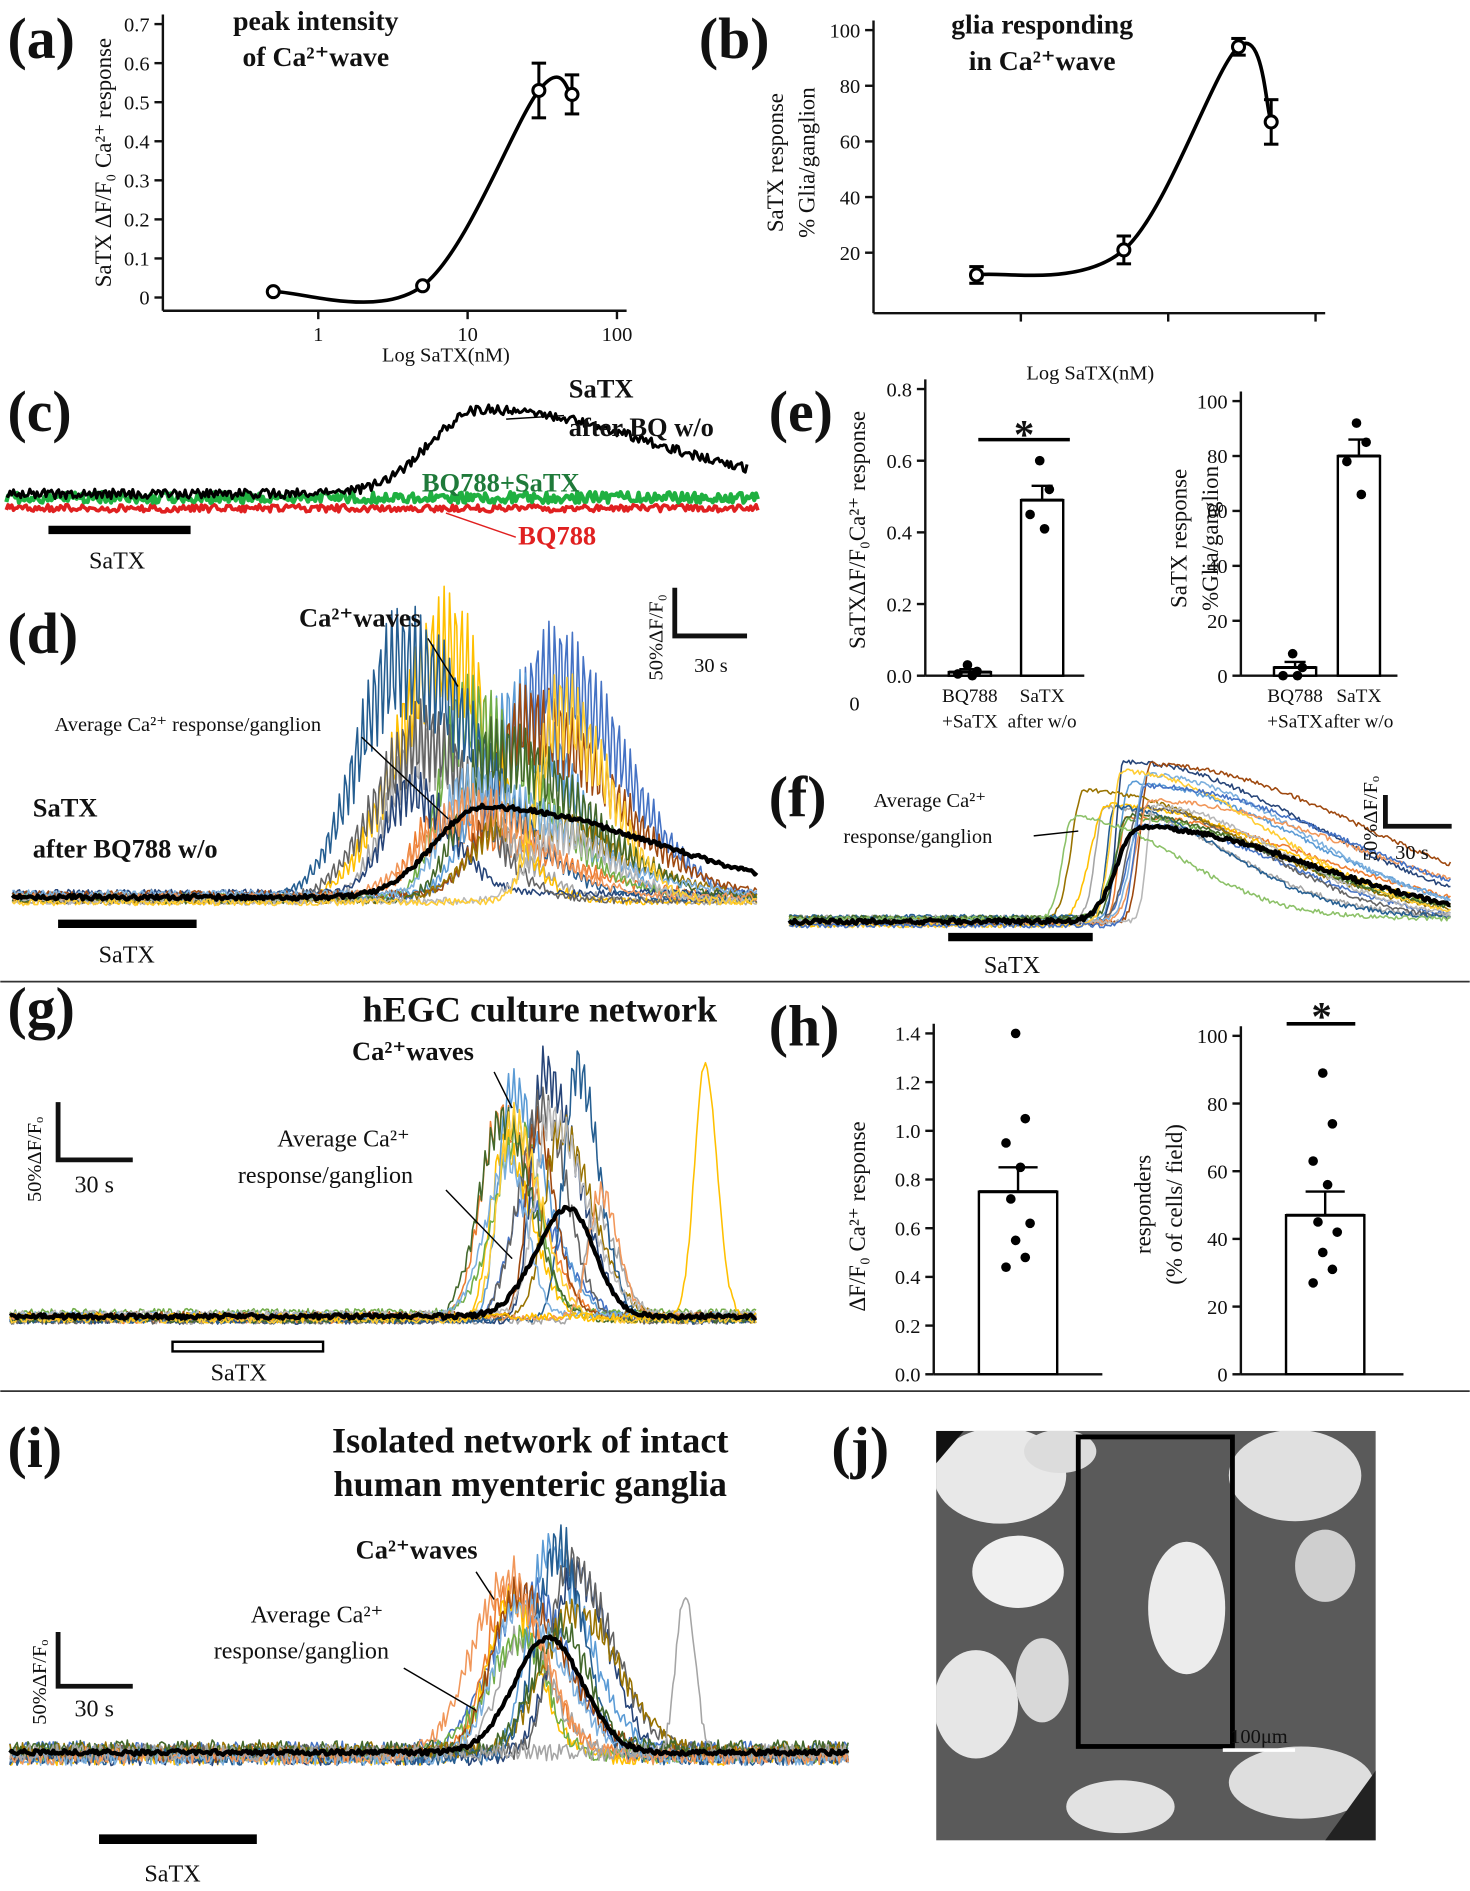 The width and height of the screenshot is (1470, 1891). What do you see at coordinates (850, 254) in the screenshot?
I see `y-tick-label: 20` at bounding box center [850, 254].